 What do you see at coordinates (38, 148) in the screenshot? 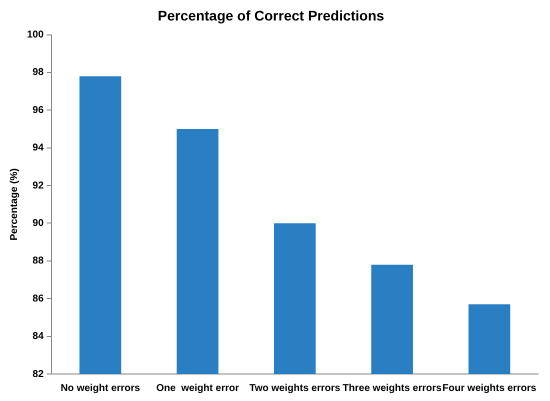
I see `y-tick-label: 94` at bounding box center [38, 148].